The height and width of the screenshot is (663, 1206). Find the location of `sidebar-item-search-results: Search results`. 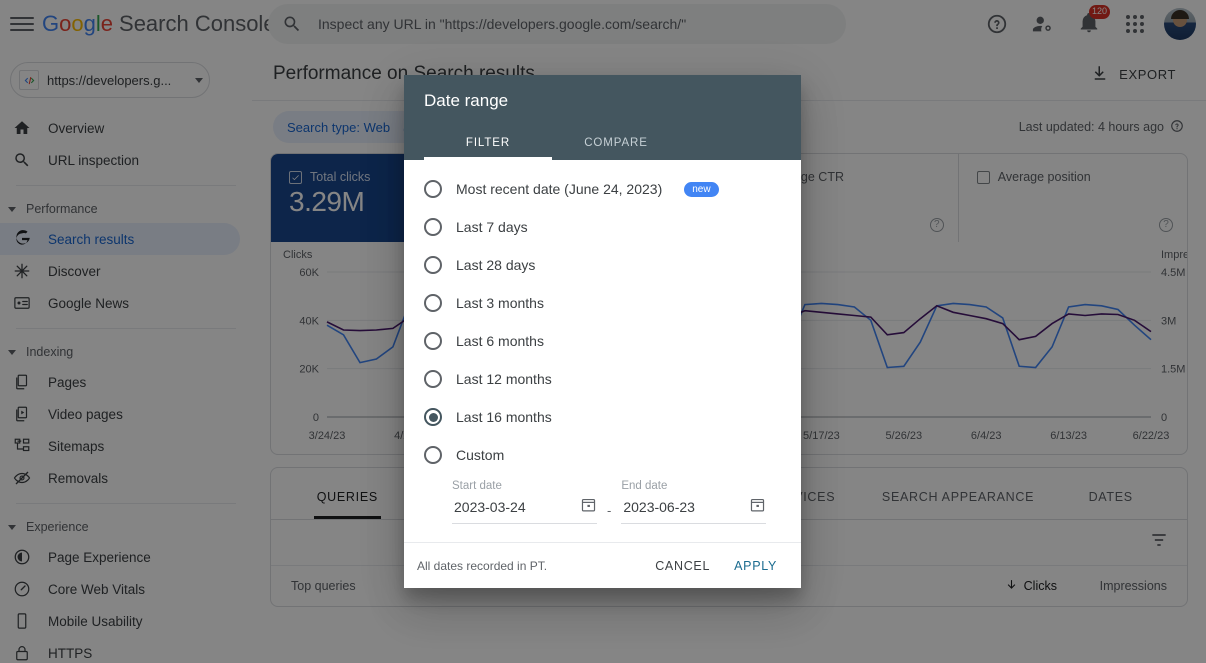

sidebar-item-search-results: Search results is located at coordinates (120, 239).